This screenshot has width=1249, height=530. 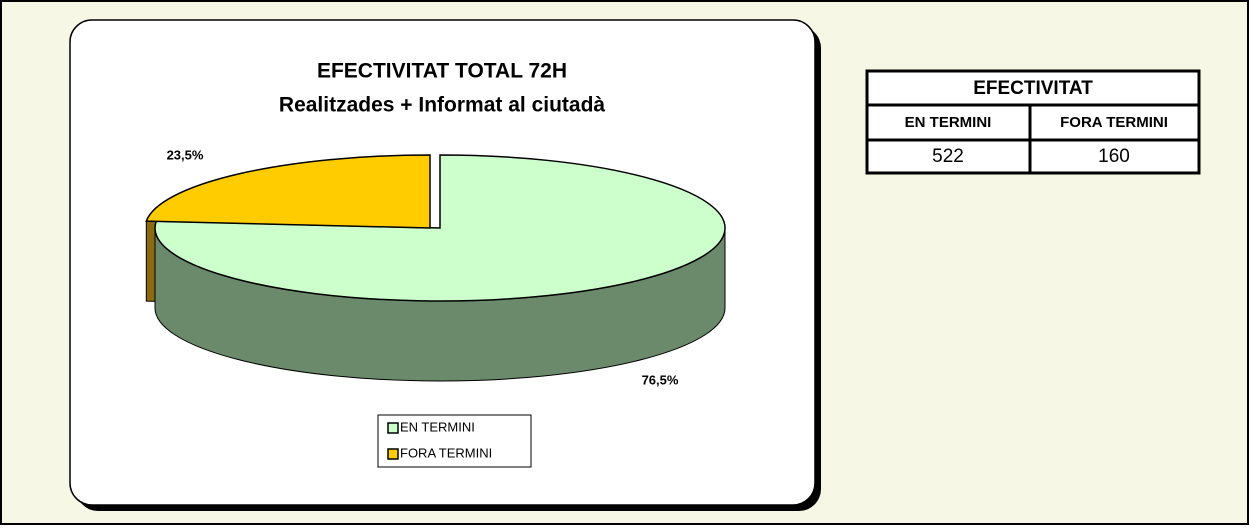 I want to click on data-label: 23,5%, so click(x=185, y=154).